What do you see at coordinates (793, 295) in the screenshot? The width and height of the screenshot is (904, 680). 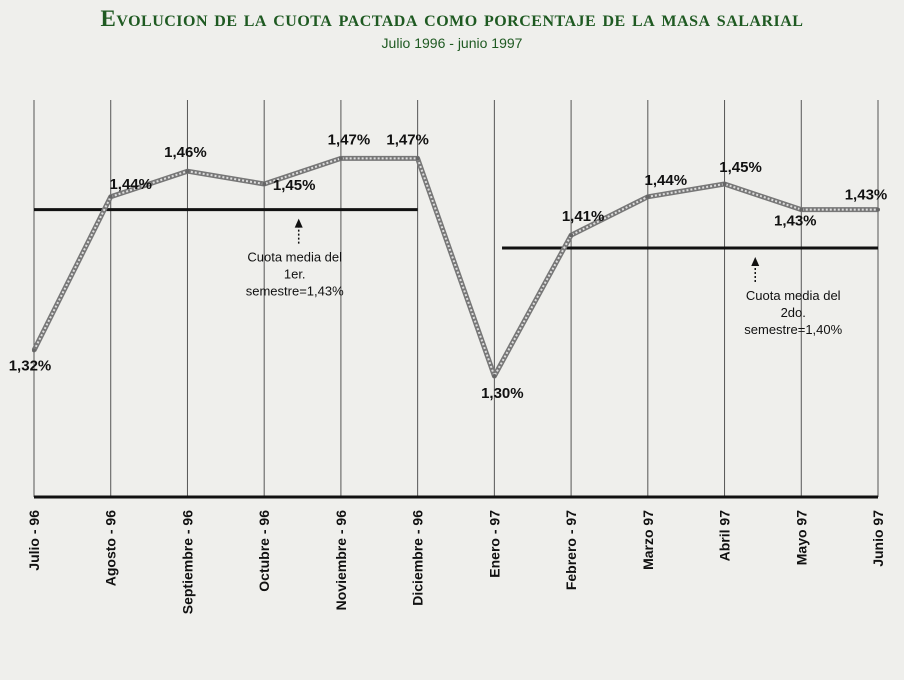 I see `reference-note-1-0: Cuota media del` at bounding box center [793, 295].